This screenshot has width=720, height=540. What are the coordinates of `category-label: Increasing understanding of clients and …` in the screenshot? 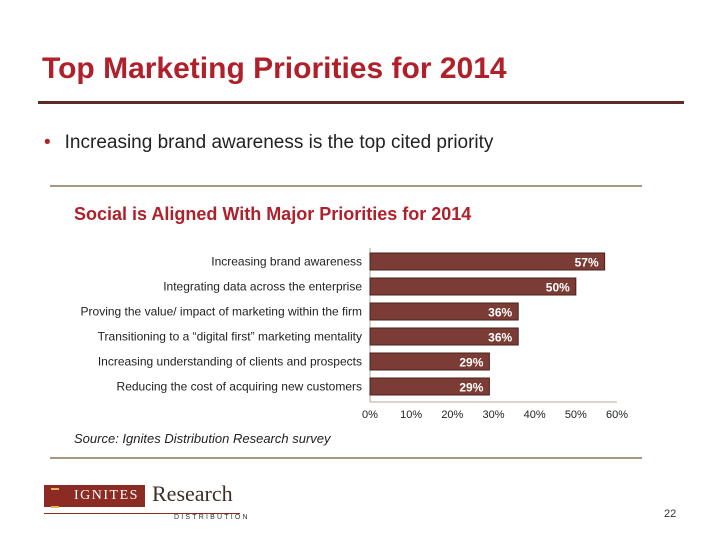 It's located at (230, 362).